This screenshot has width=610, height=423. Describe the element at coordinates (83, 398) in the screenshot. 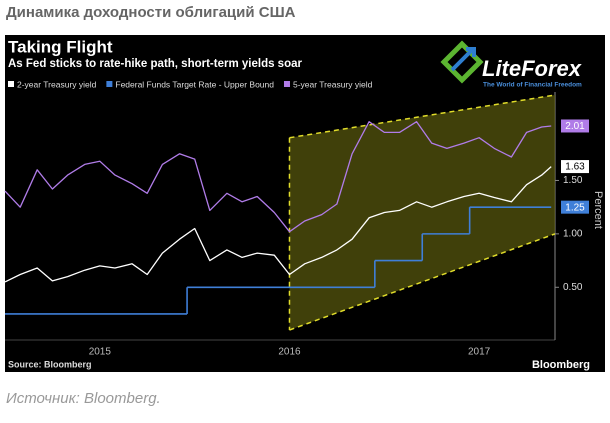

I see `caption: Источник: Bloomberg.` at that location.